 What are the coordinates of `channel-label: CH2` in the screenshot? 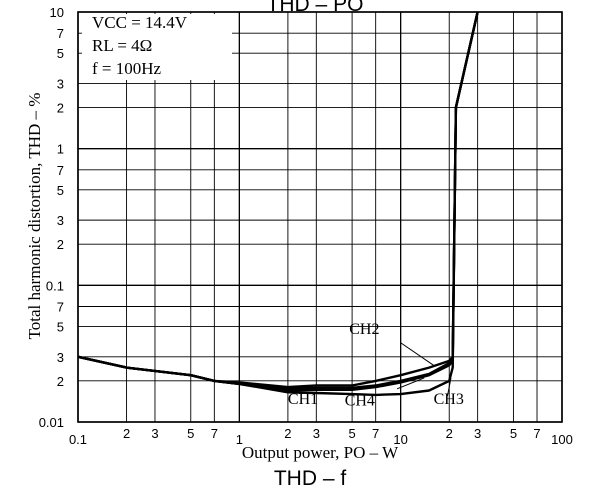 It's located at (364, 329).